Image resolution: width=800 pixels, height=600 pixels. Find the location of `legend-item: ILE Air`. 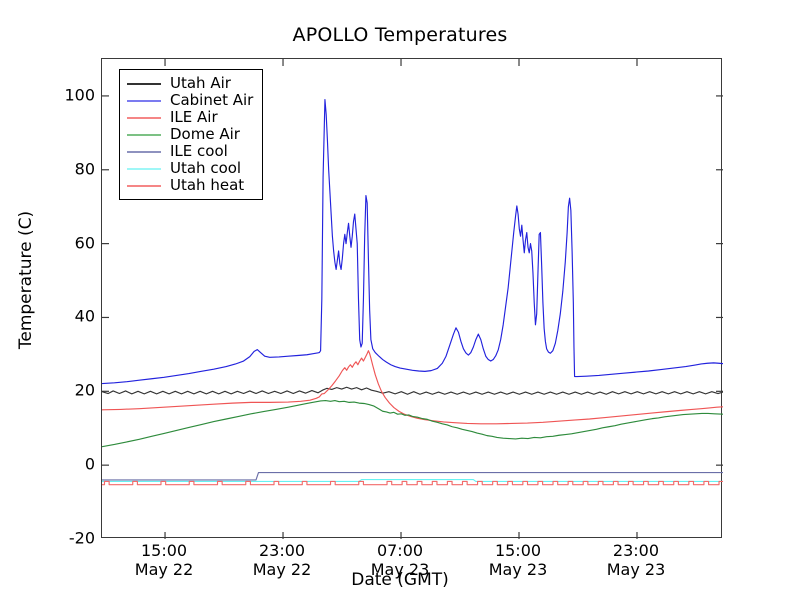

legend-item: ILE Air is located at coordinates (190, 117).